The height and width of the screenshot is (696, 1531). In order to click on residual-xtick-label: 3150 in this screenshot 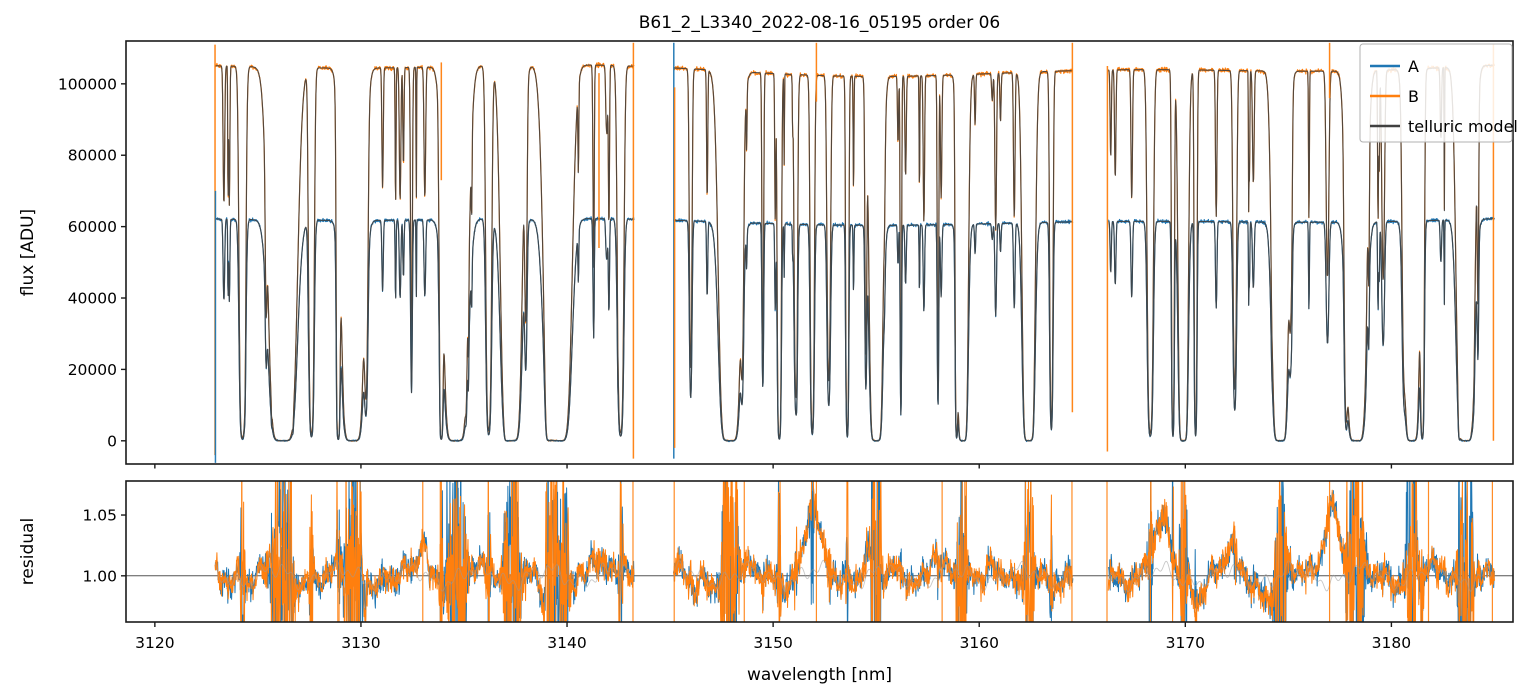, I will do `click(772, 643)`.